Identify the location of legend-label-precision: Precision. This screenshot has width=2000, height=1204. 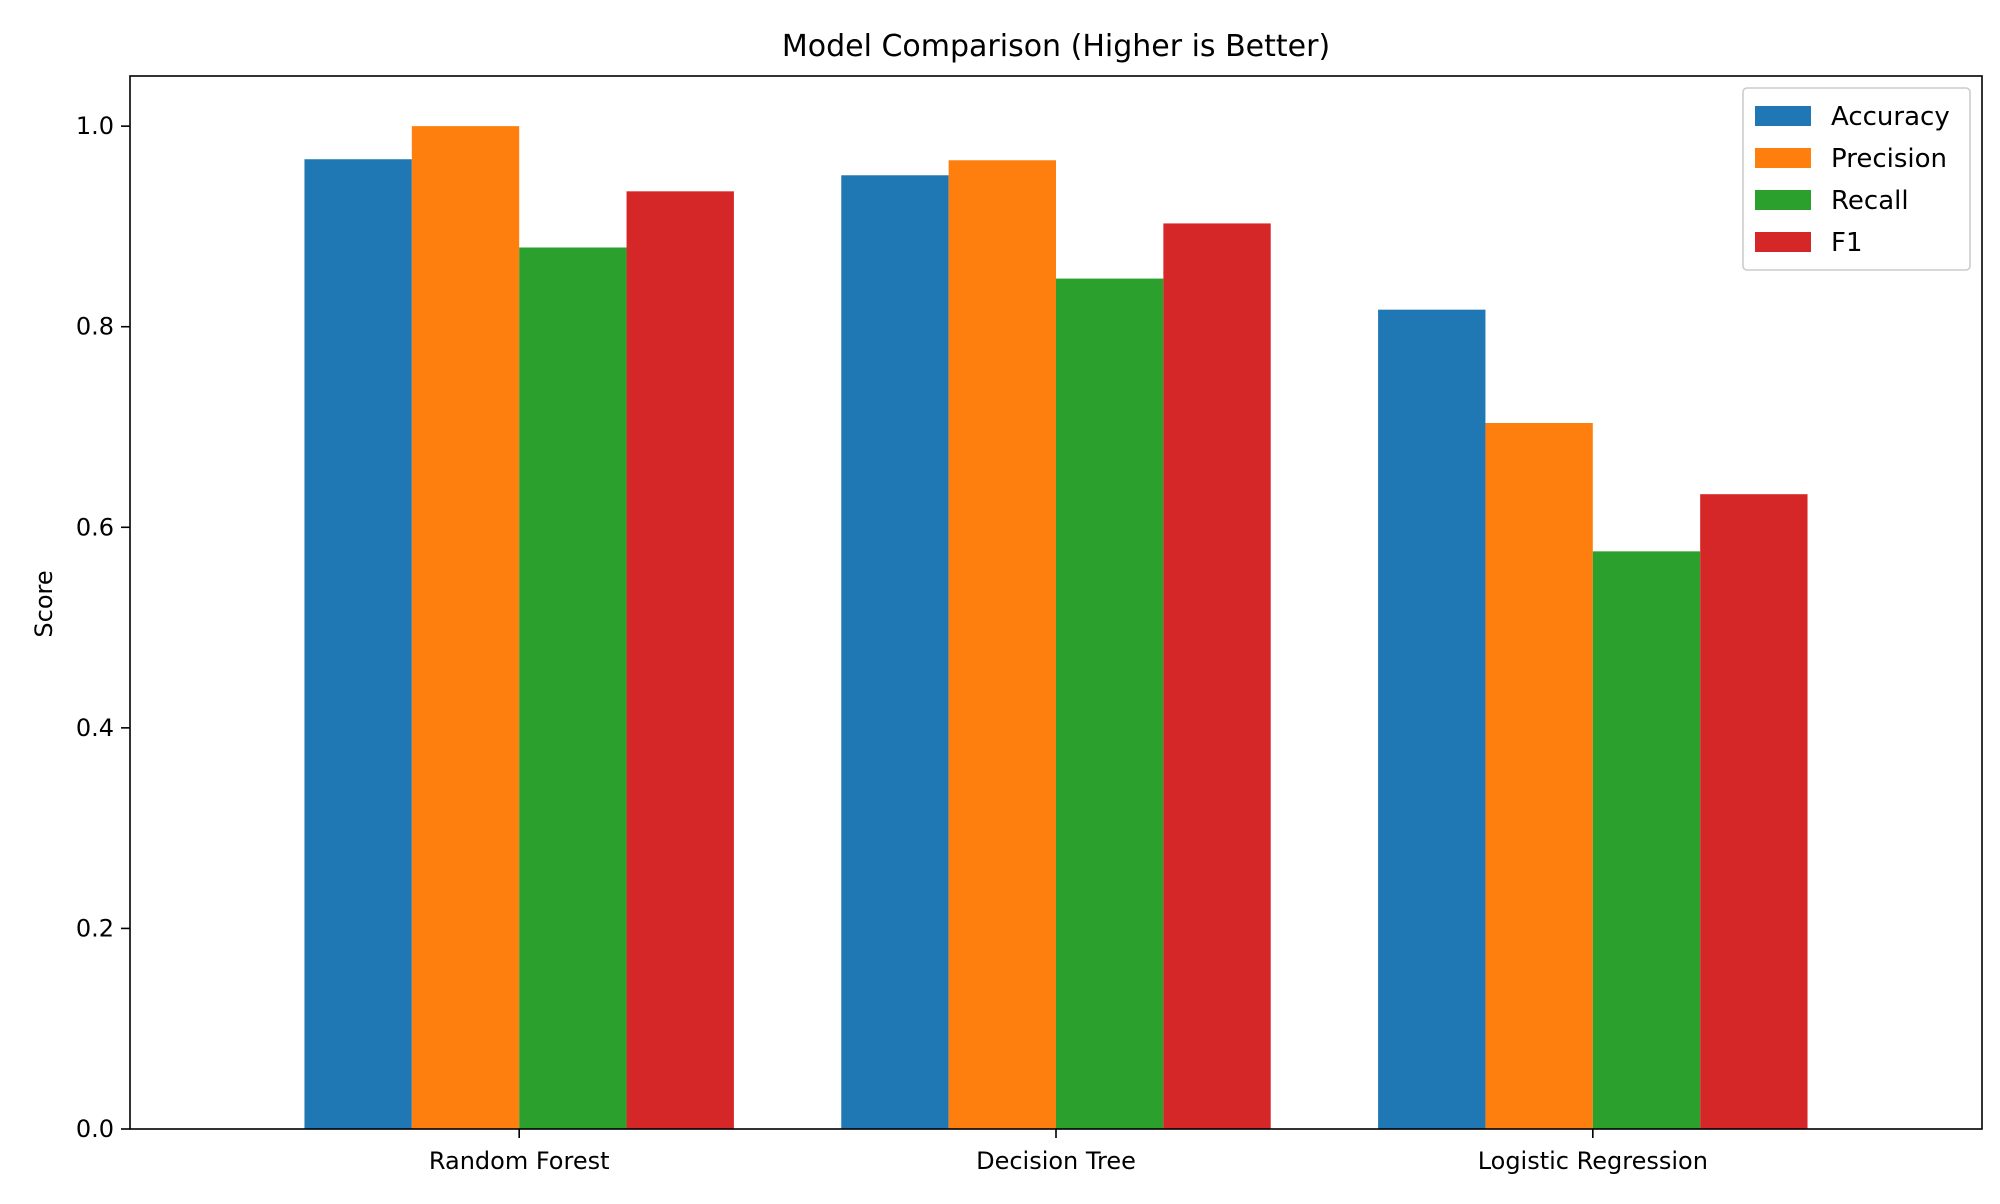
(1889, 159).